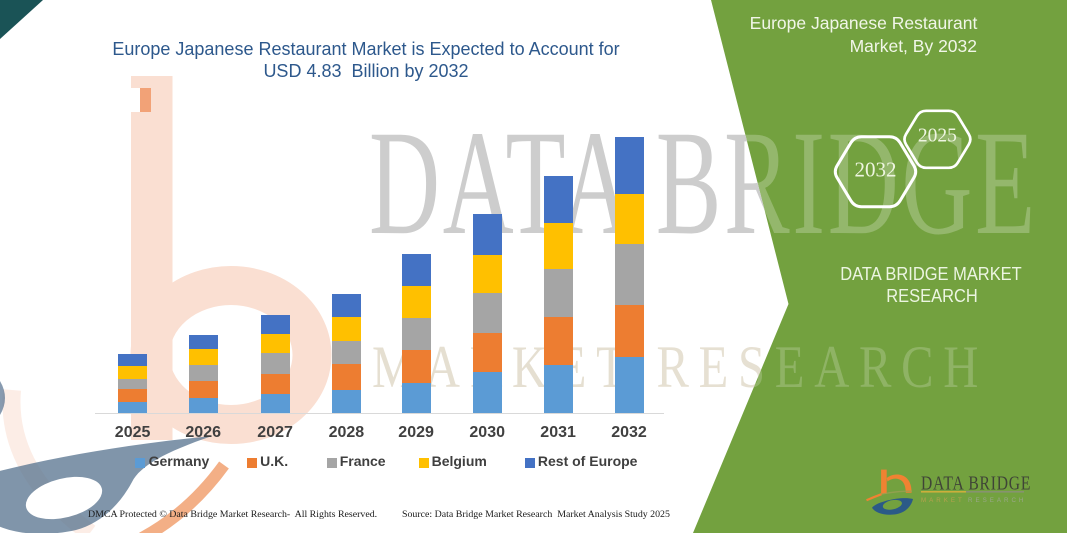  I want to click on svg-text: MARKET, so click(943, 500).